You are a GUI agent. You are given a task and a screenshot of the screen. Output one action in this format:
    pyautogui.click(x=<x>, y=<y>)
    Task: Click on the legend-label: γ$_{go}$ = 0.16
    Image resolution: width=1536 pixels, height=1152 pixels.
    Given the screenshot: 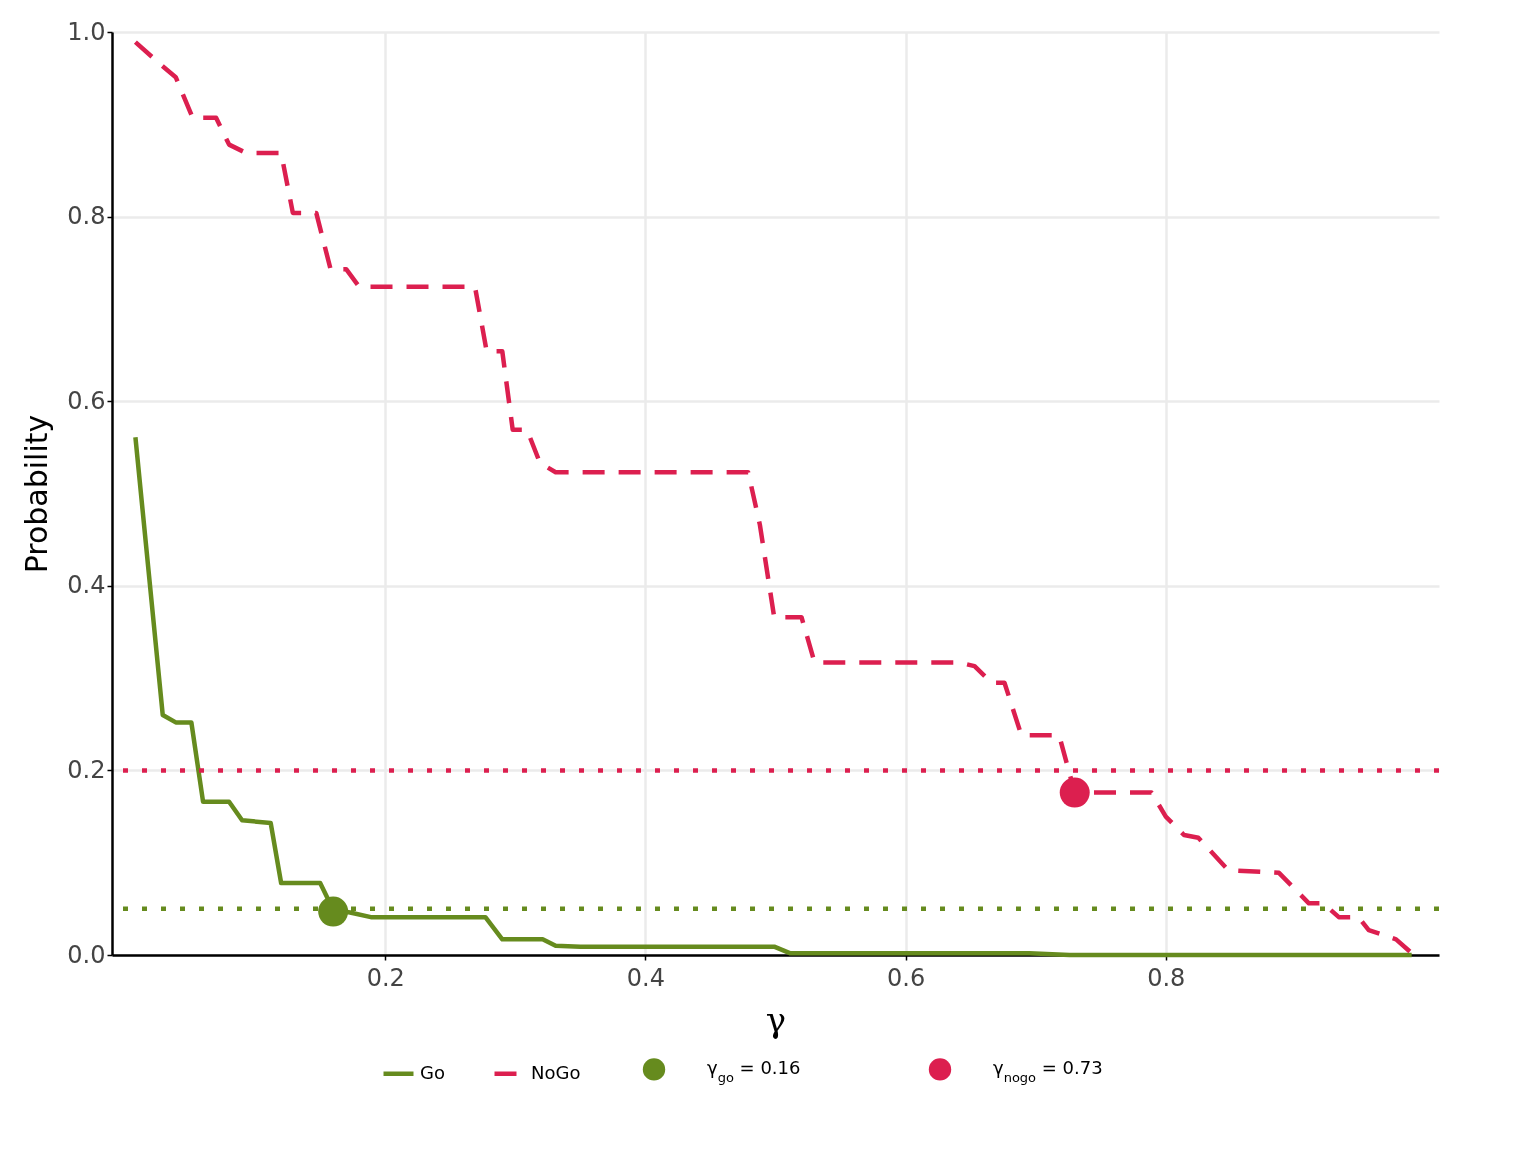 What is the action you would take?
    pyautogui.click(x=754, y=1071)
    